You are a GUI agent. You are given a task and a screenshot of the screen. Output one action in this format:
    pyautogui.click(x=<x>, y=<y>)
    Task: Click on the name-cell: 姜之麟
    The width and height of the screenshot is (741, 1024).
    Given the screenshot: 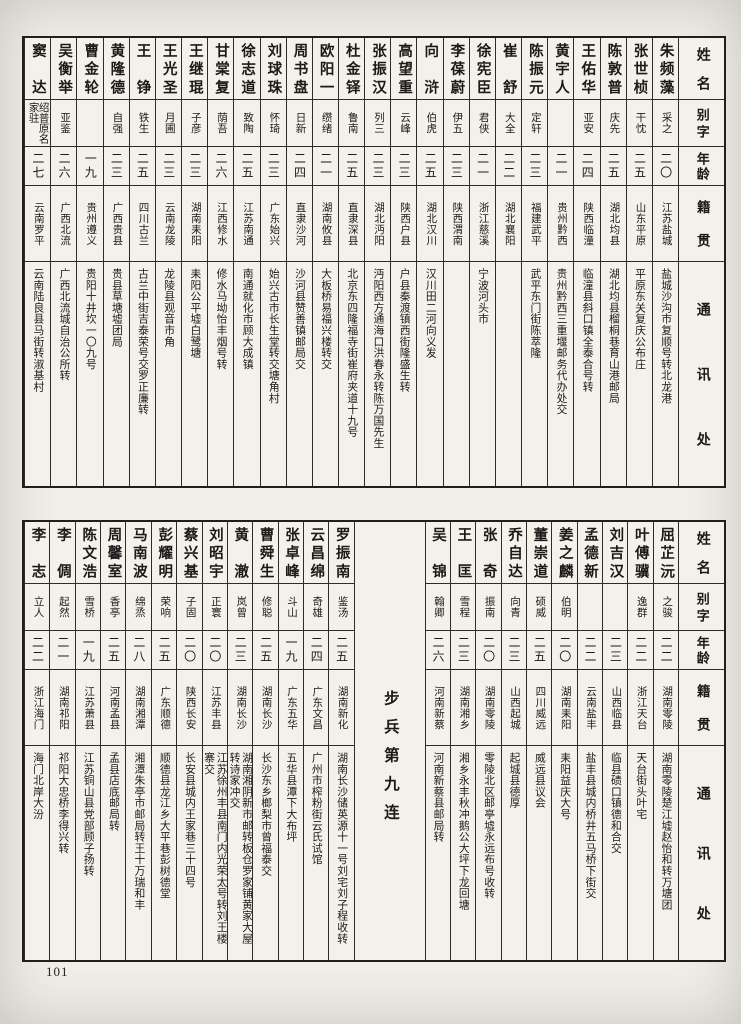 What is the action you would take?
    pyautogui.click(x=564, y=553)
    